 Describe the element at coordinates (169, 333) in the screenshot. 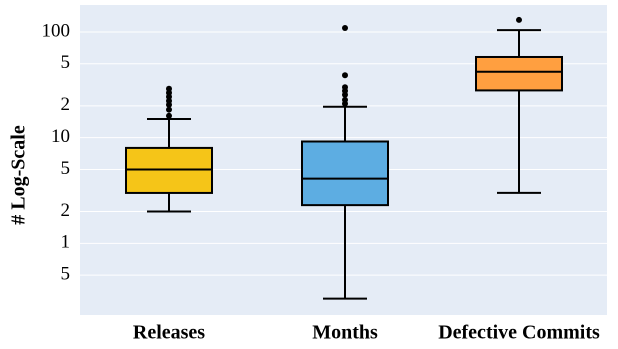

I see `x-tick-label: Releases` at that location.